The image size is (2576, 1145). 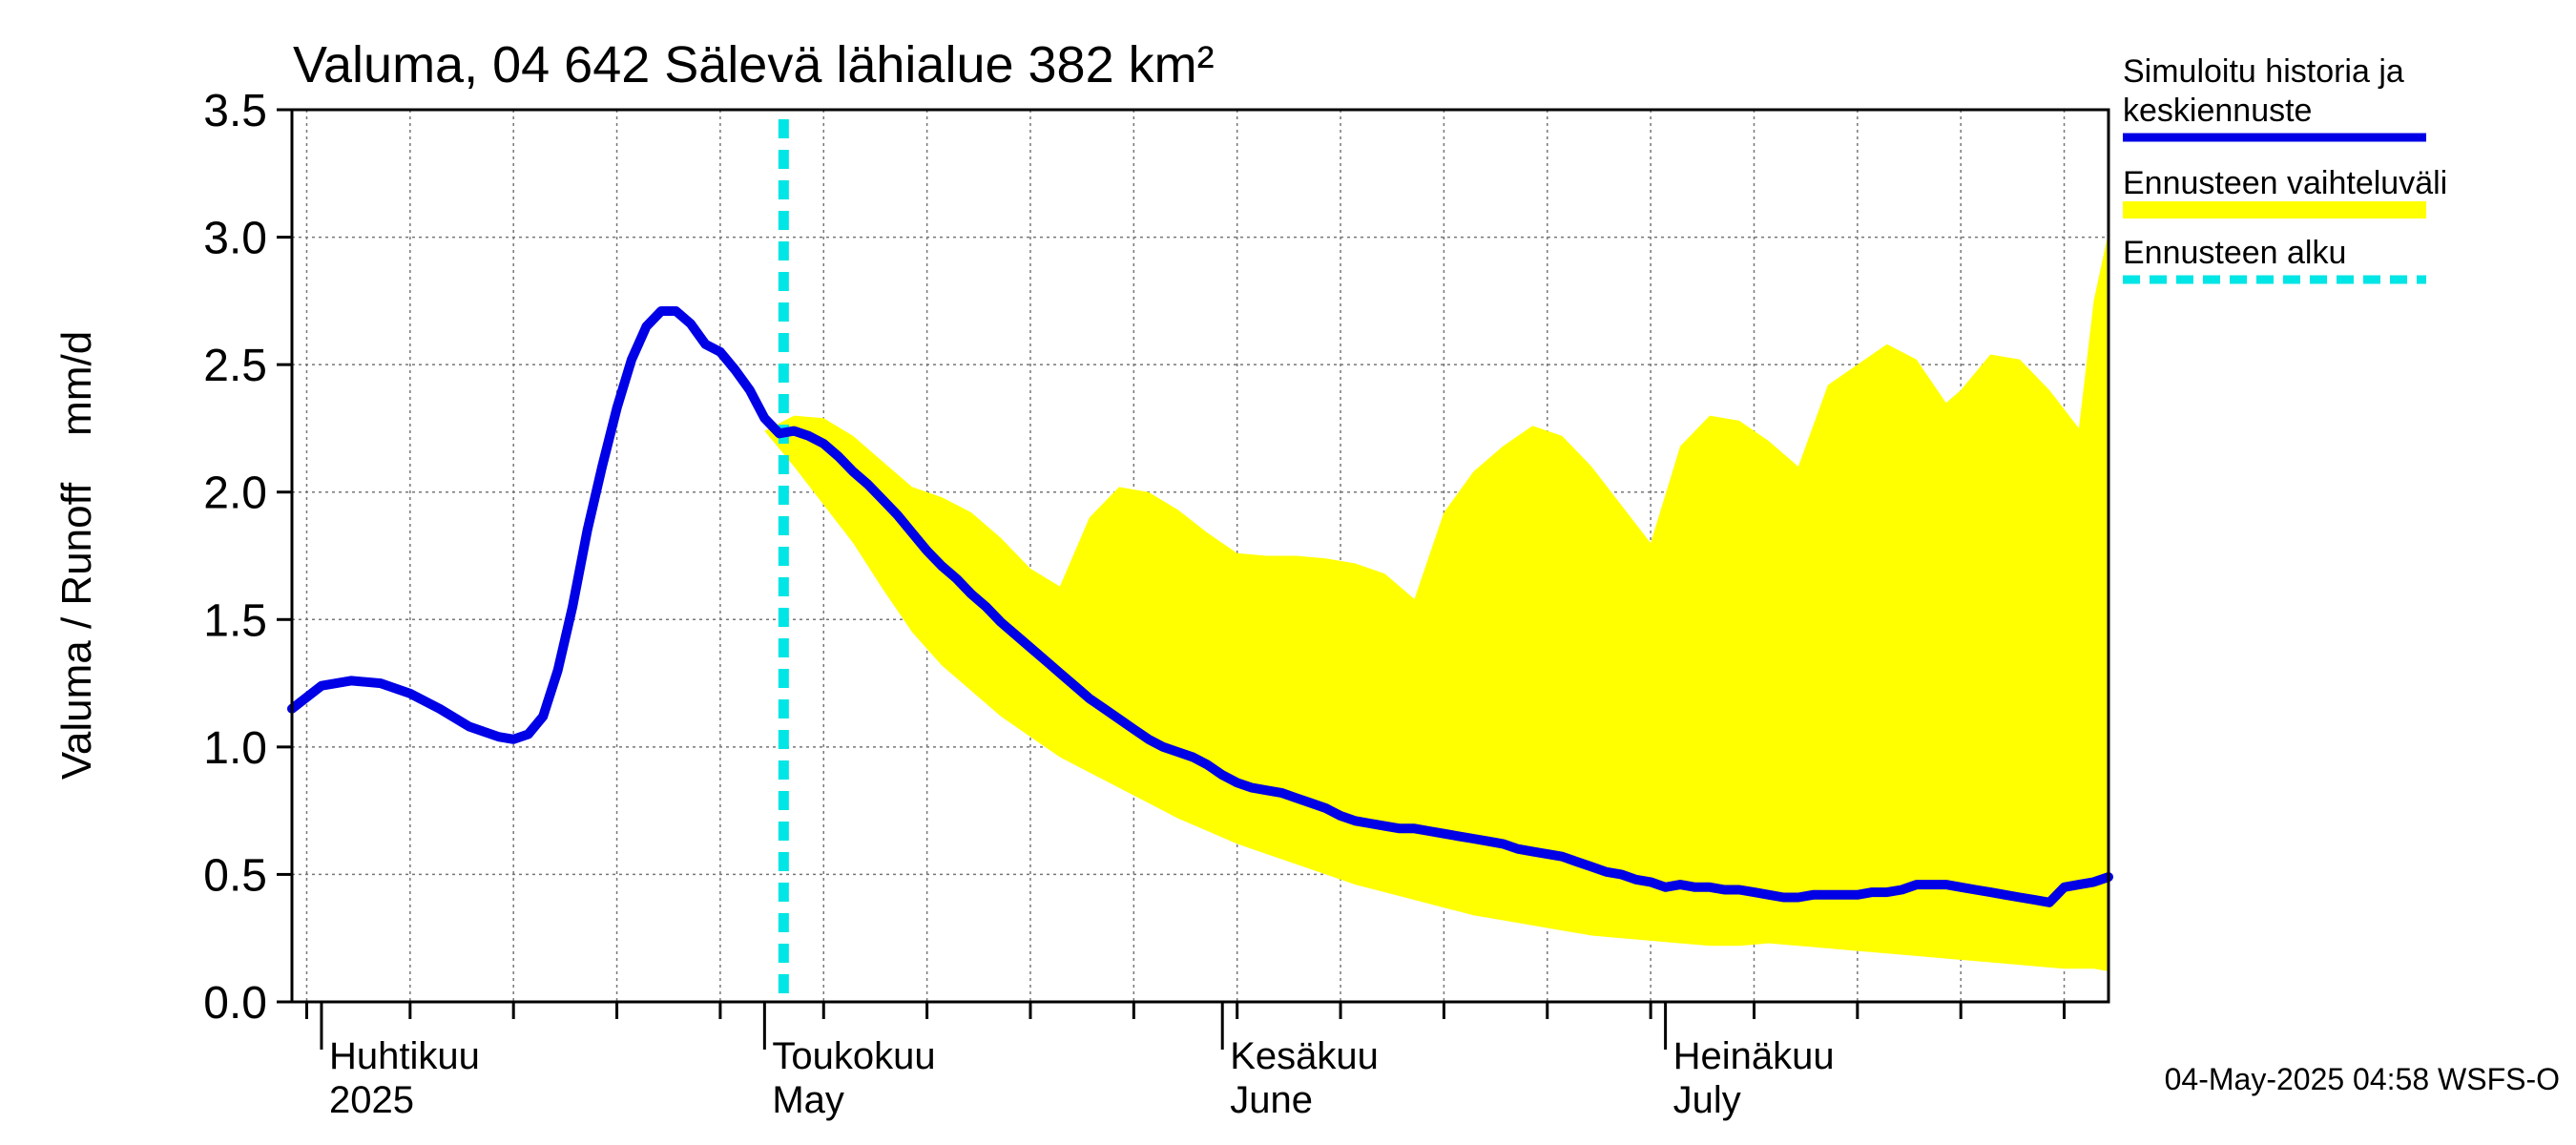 What do you see at coordinates (808, 1100) in the screenshot?
I see `x-month-sublabel: May` at bounding box center [808, 1100].